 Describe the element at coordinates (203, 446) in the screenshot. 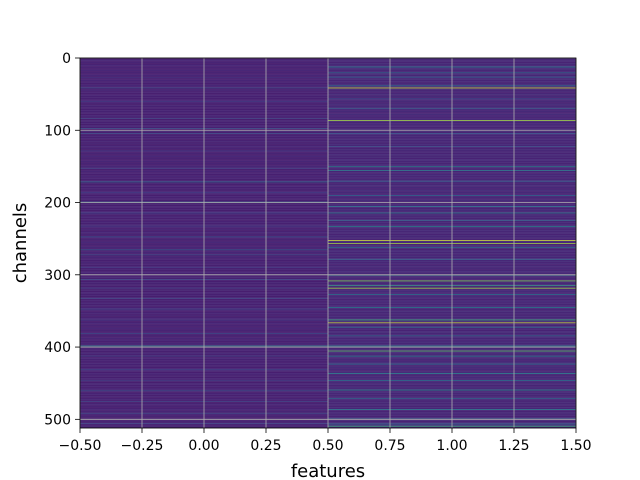

I see `x-tick-label: 0.00` at that location.